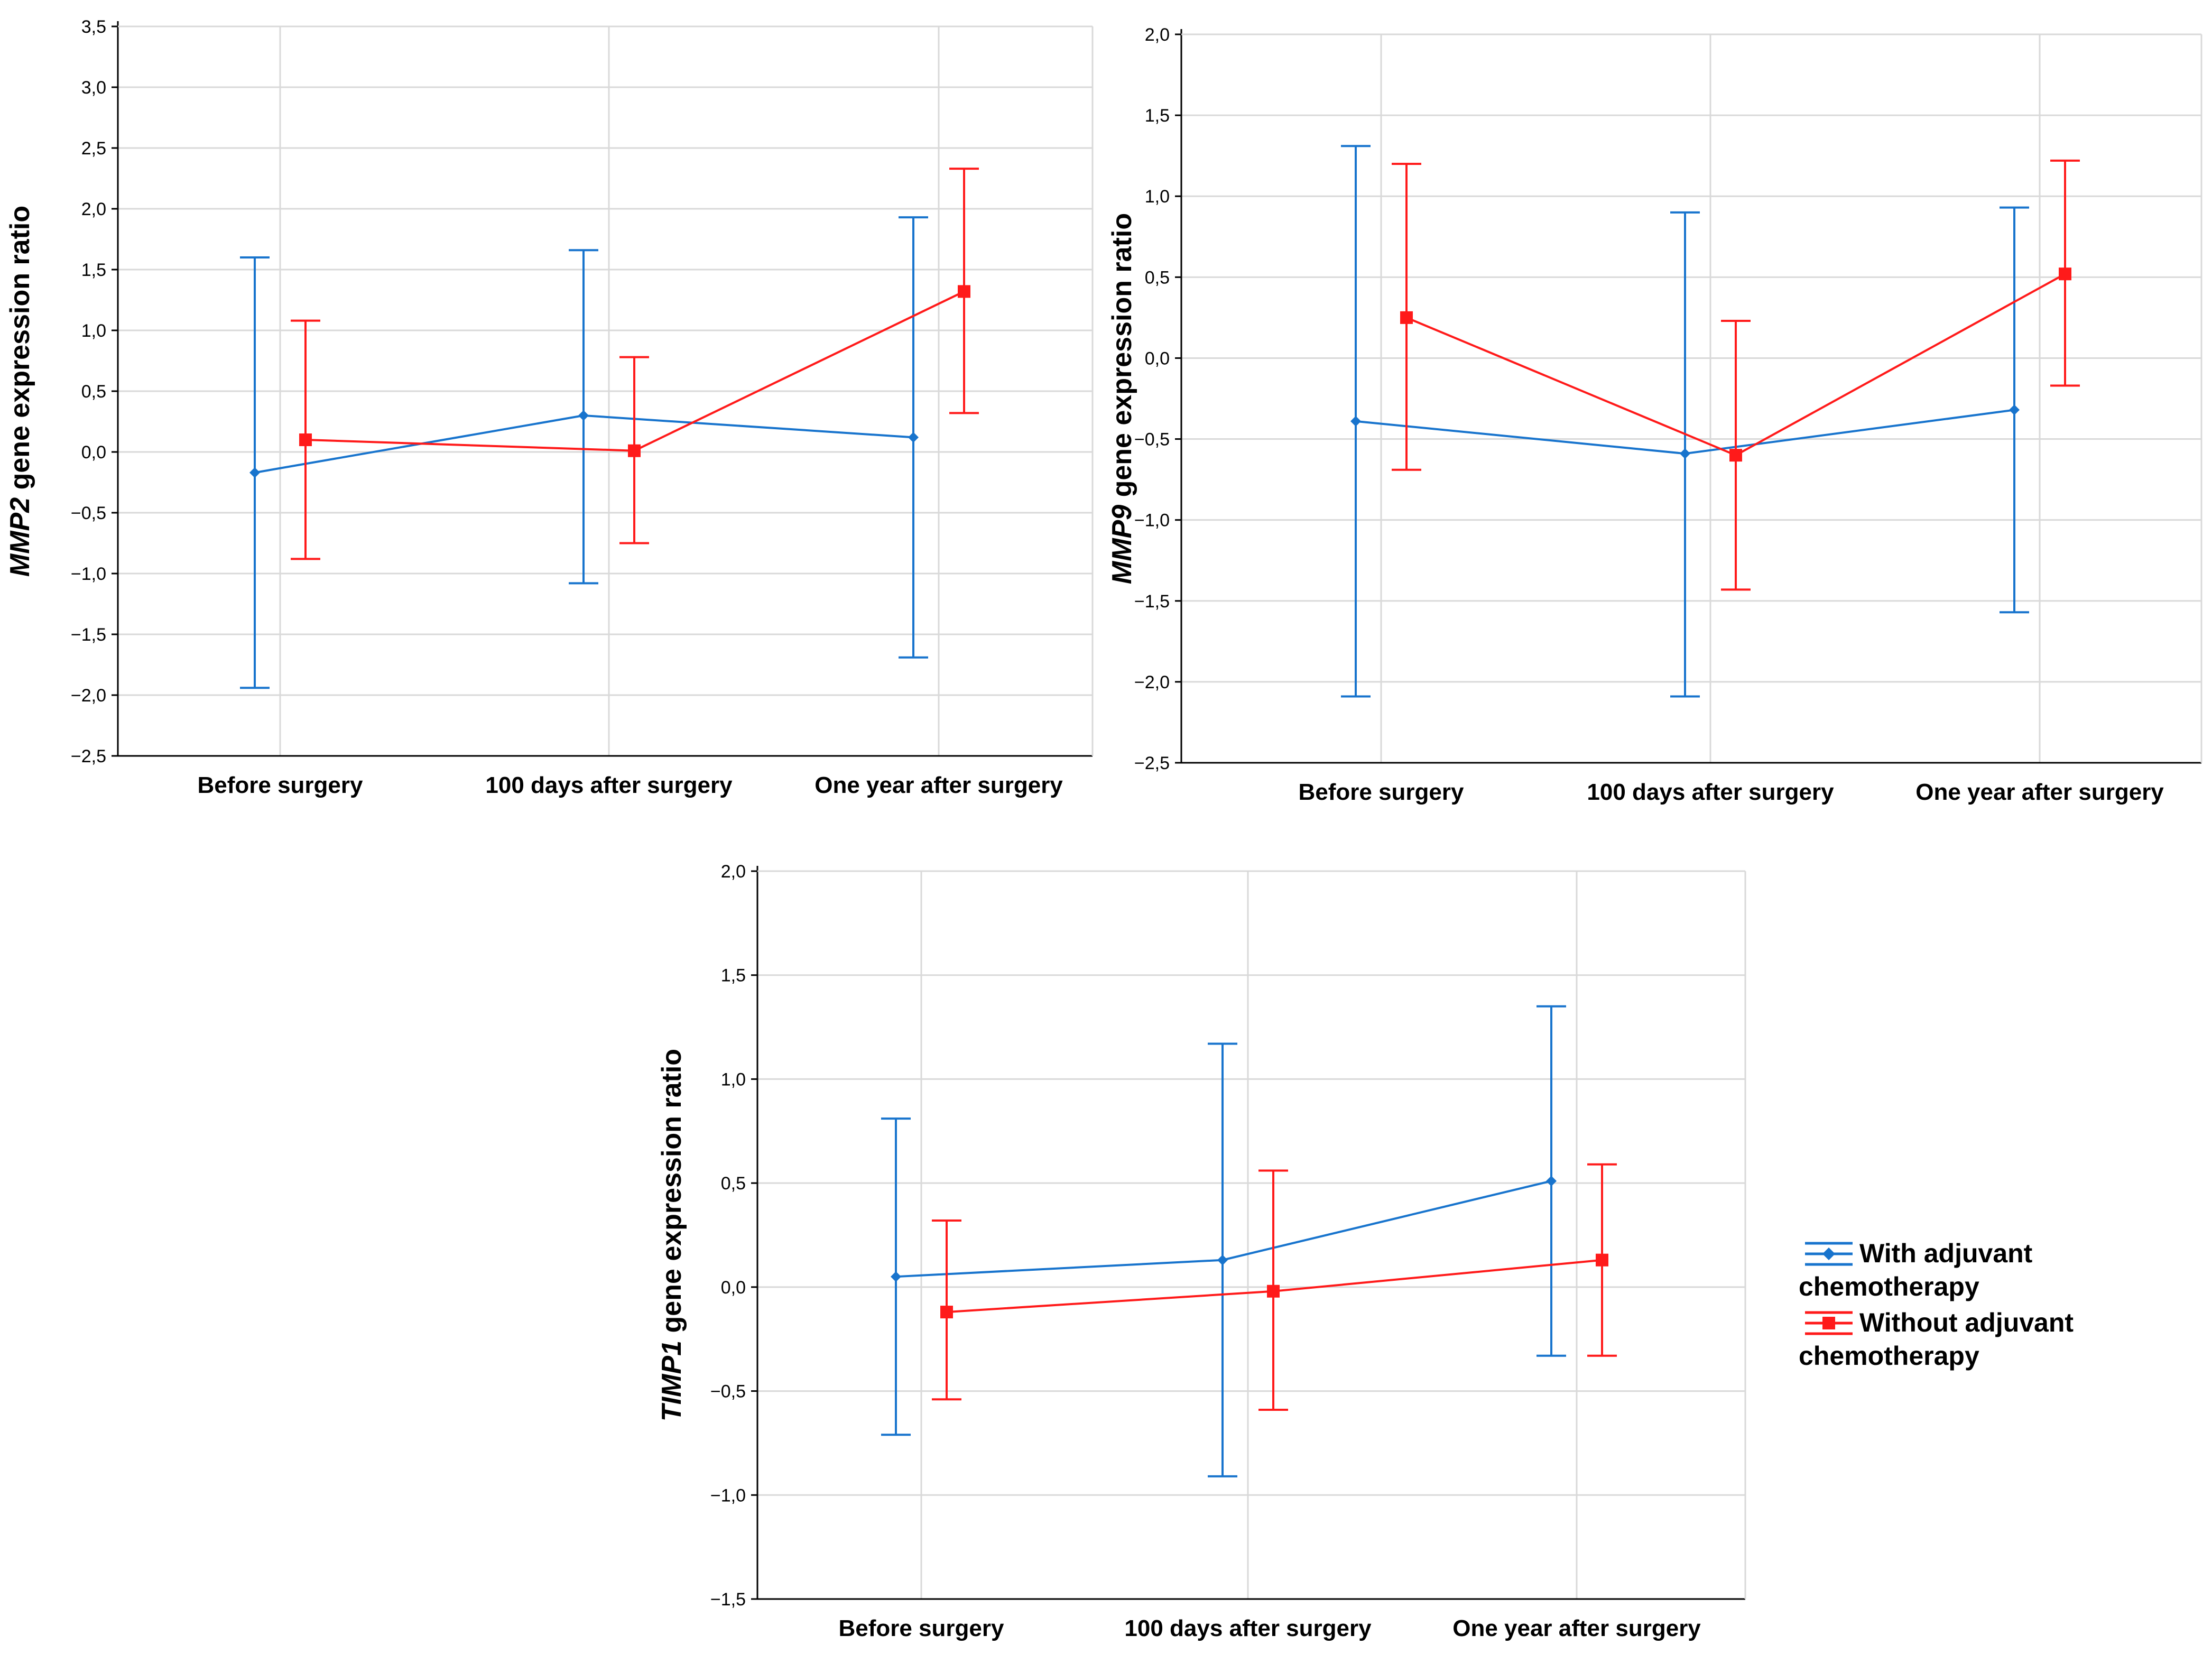 The image size is (2212, 1654). I want to click on y-tick-label: 3,5, so click(94, 27).